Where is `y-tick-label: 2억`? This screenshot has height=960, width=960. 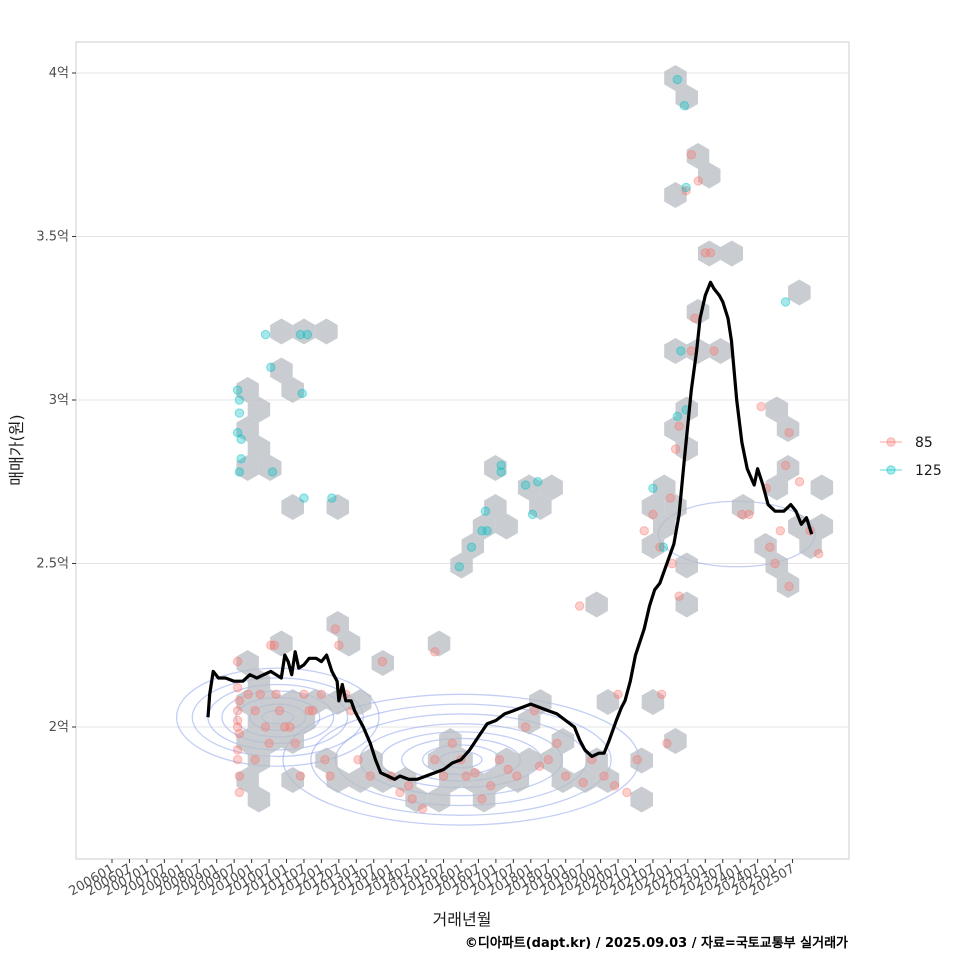
y-tick-label: 2억 is located at coordinates (59, 727).